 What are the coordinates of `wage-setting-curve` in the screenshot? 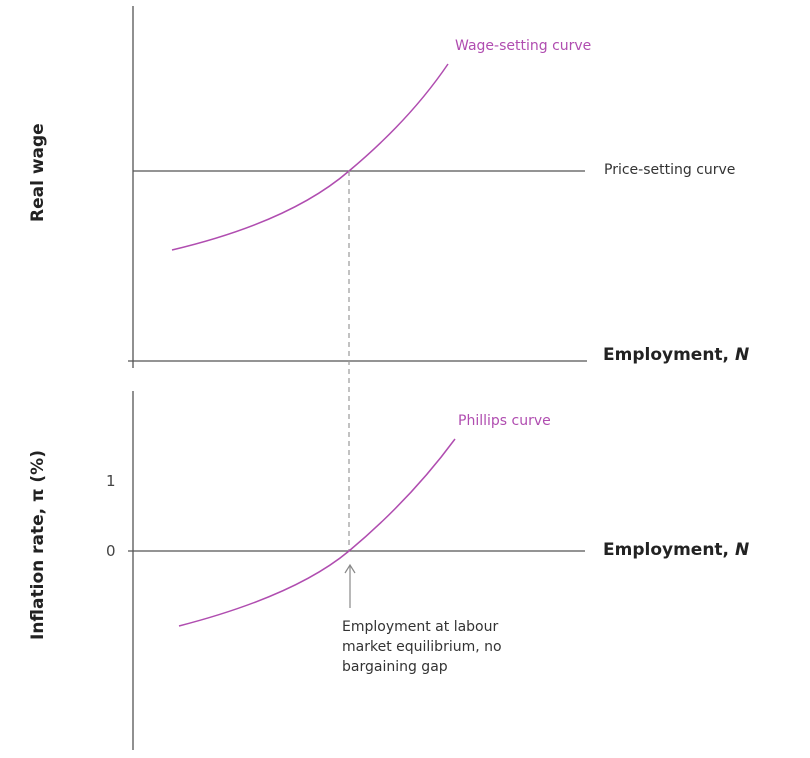 It's located at (310, 157).